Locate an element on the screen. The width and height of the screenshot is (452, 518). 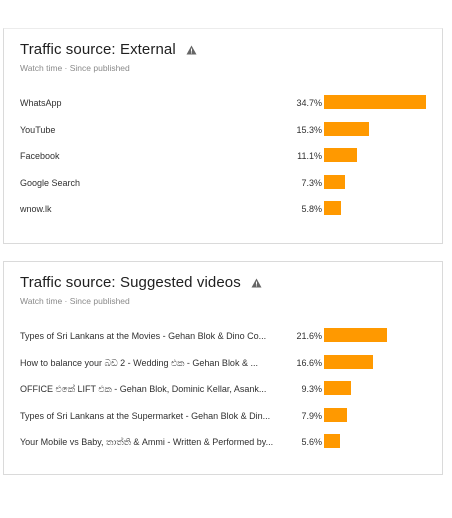
source-label: Facebook is located at coordinates (40, 156).